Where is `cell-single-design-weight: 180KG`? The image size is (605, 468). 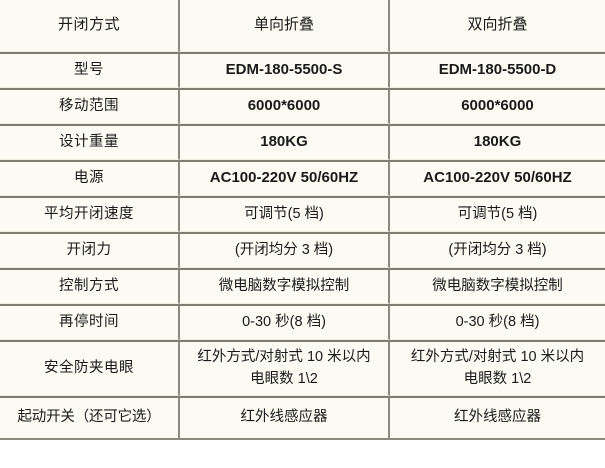 cell-single-design-weight: 180KG is located at coordinates (285, 142).